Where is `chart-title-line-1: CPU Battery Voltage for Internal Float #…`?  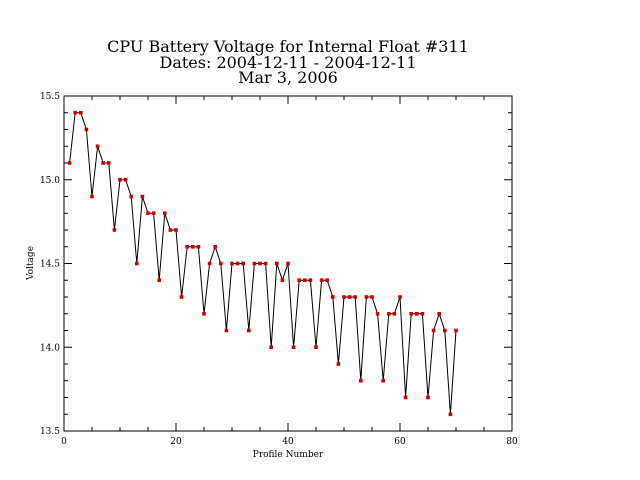 chart-title-line-1: CPU Battery Voltage for Internal Float #… is located at coordinates (288, 46).